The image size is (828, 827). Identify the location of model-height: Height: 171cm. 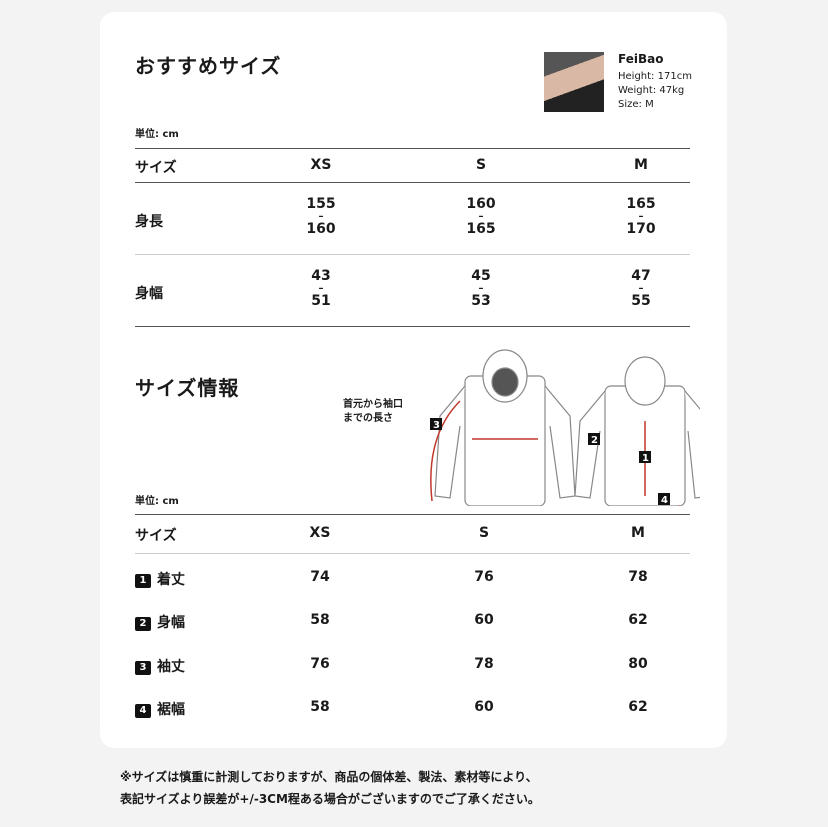
(655, 76).